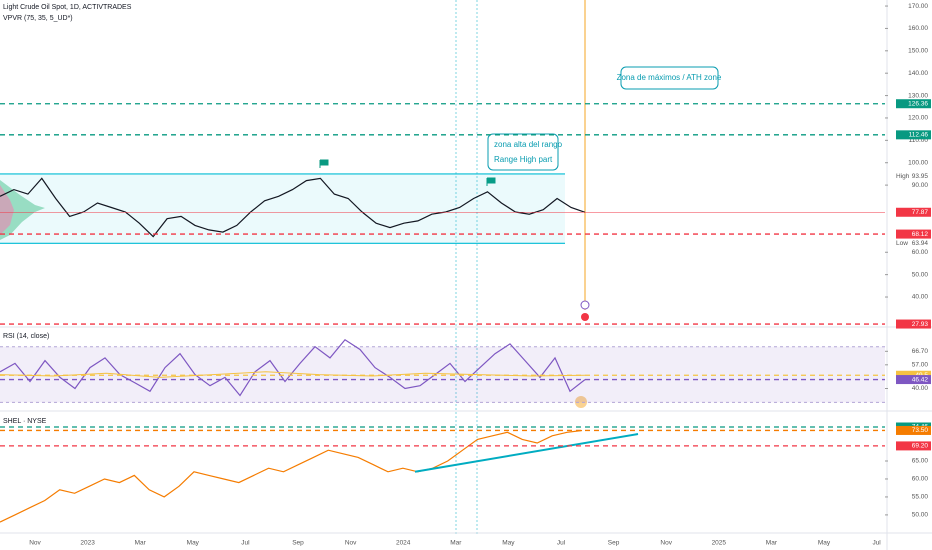  I want to click on y-tick-label: 130.00, so click(918, 95).